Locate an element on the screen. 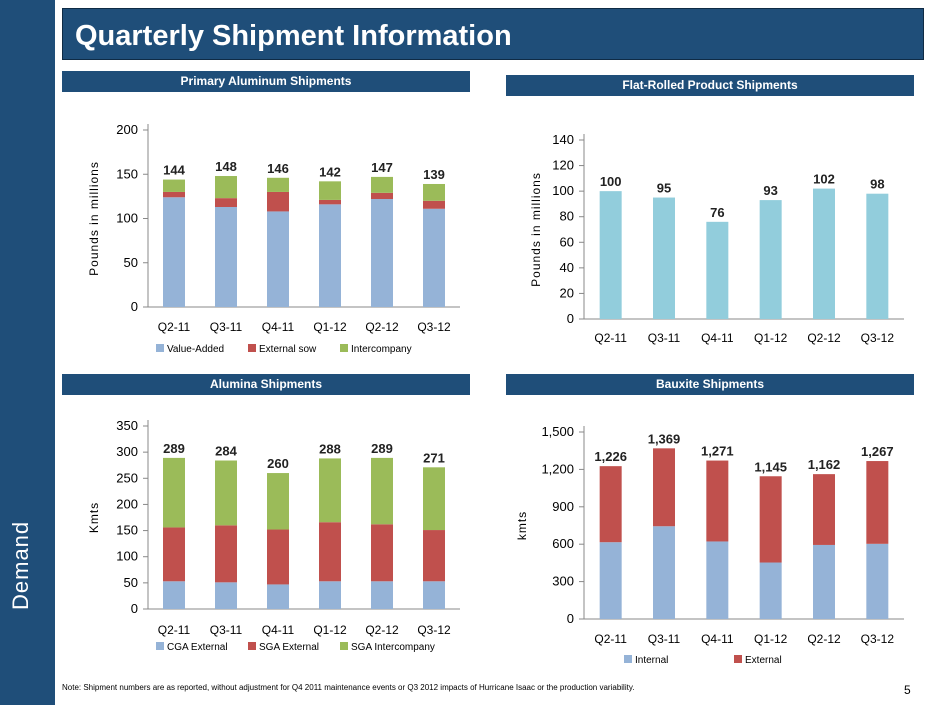 This screenshot has height=705, width=940. bar-segment-shipments is located at coordinates (877, 256).